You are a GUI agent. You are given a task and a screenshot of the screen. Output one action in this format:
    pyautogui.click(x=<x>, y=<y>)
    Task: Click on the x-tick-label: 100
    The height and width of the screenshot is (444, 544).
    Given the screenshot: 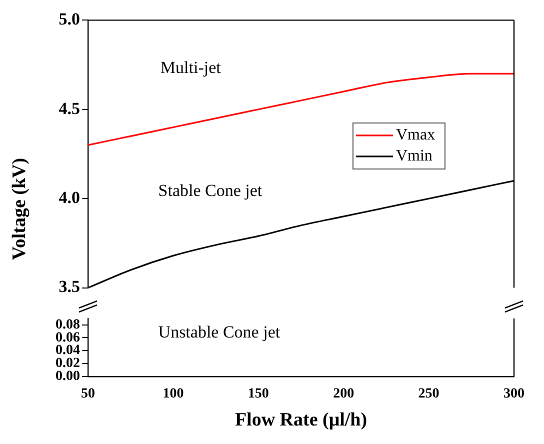 What is the action you would take?
    pyautogui.click(x=173, y=394)
    